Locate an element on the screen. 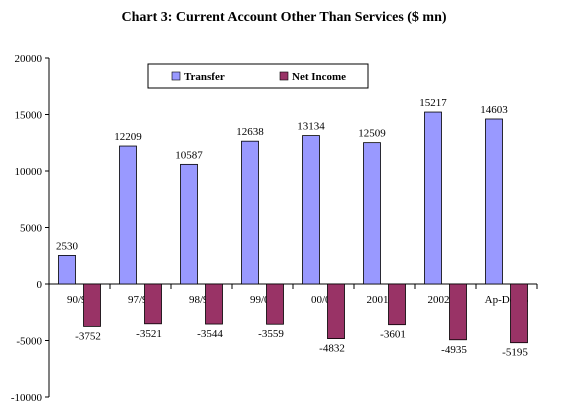 This screenshot has width=568, height=411. legend-swatch-net-income is located at coordinates (284, 76).